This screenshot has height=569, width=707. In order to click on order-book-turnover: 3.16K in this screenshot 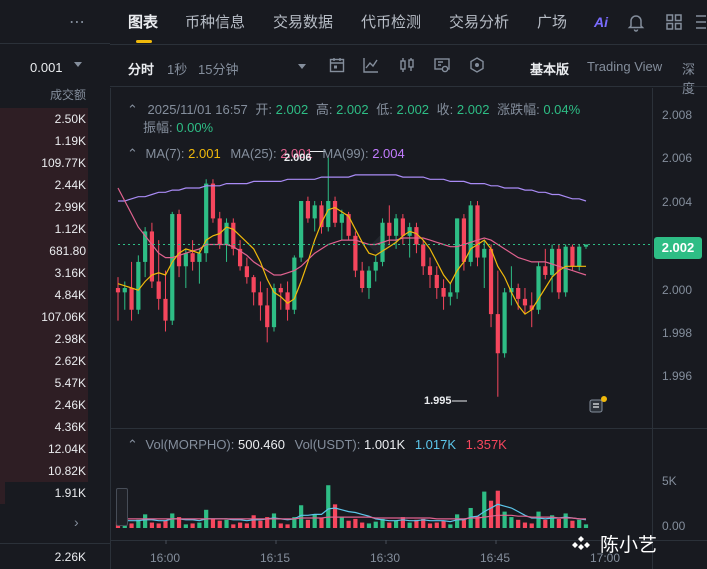, I will do `click(70, 273)`.